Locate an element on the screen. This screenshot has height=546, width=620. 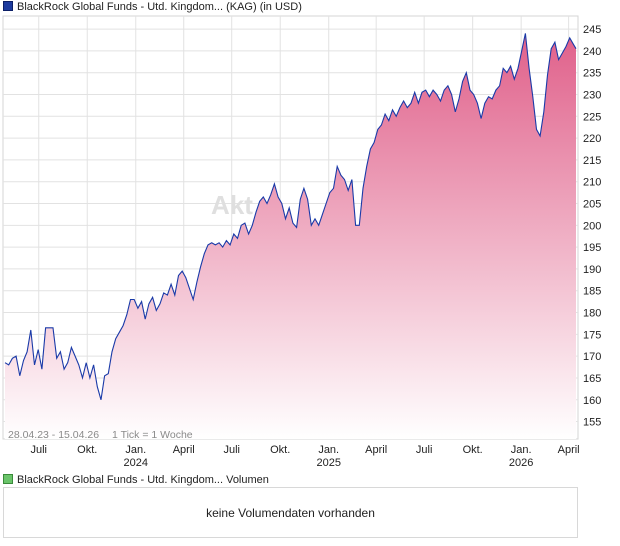
y-tick-label: 235 is located at coordinates (592, 74).